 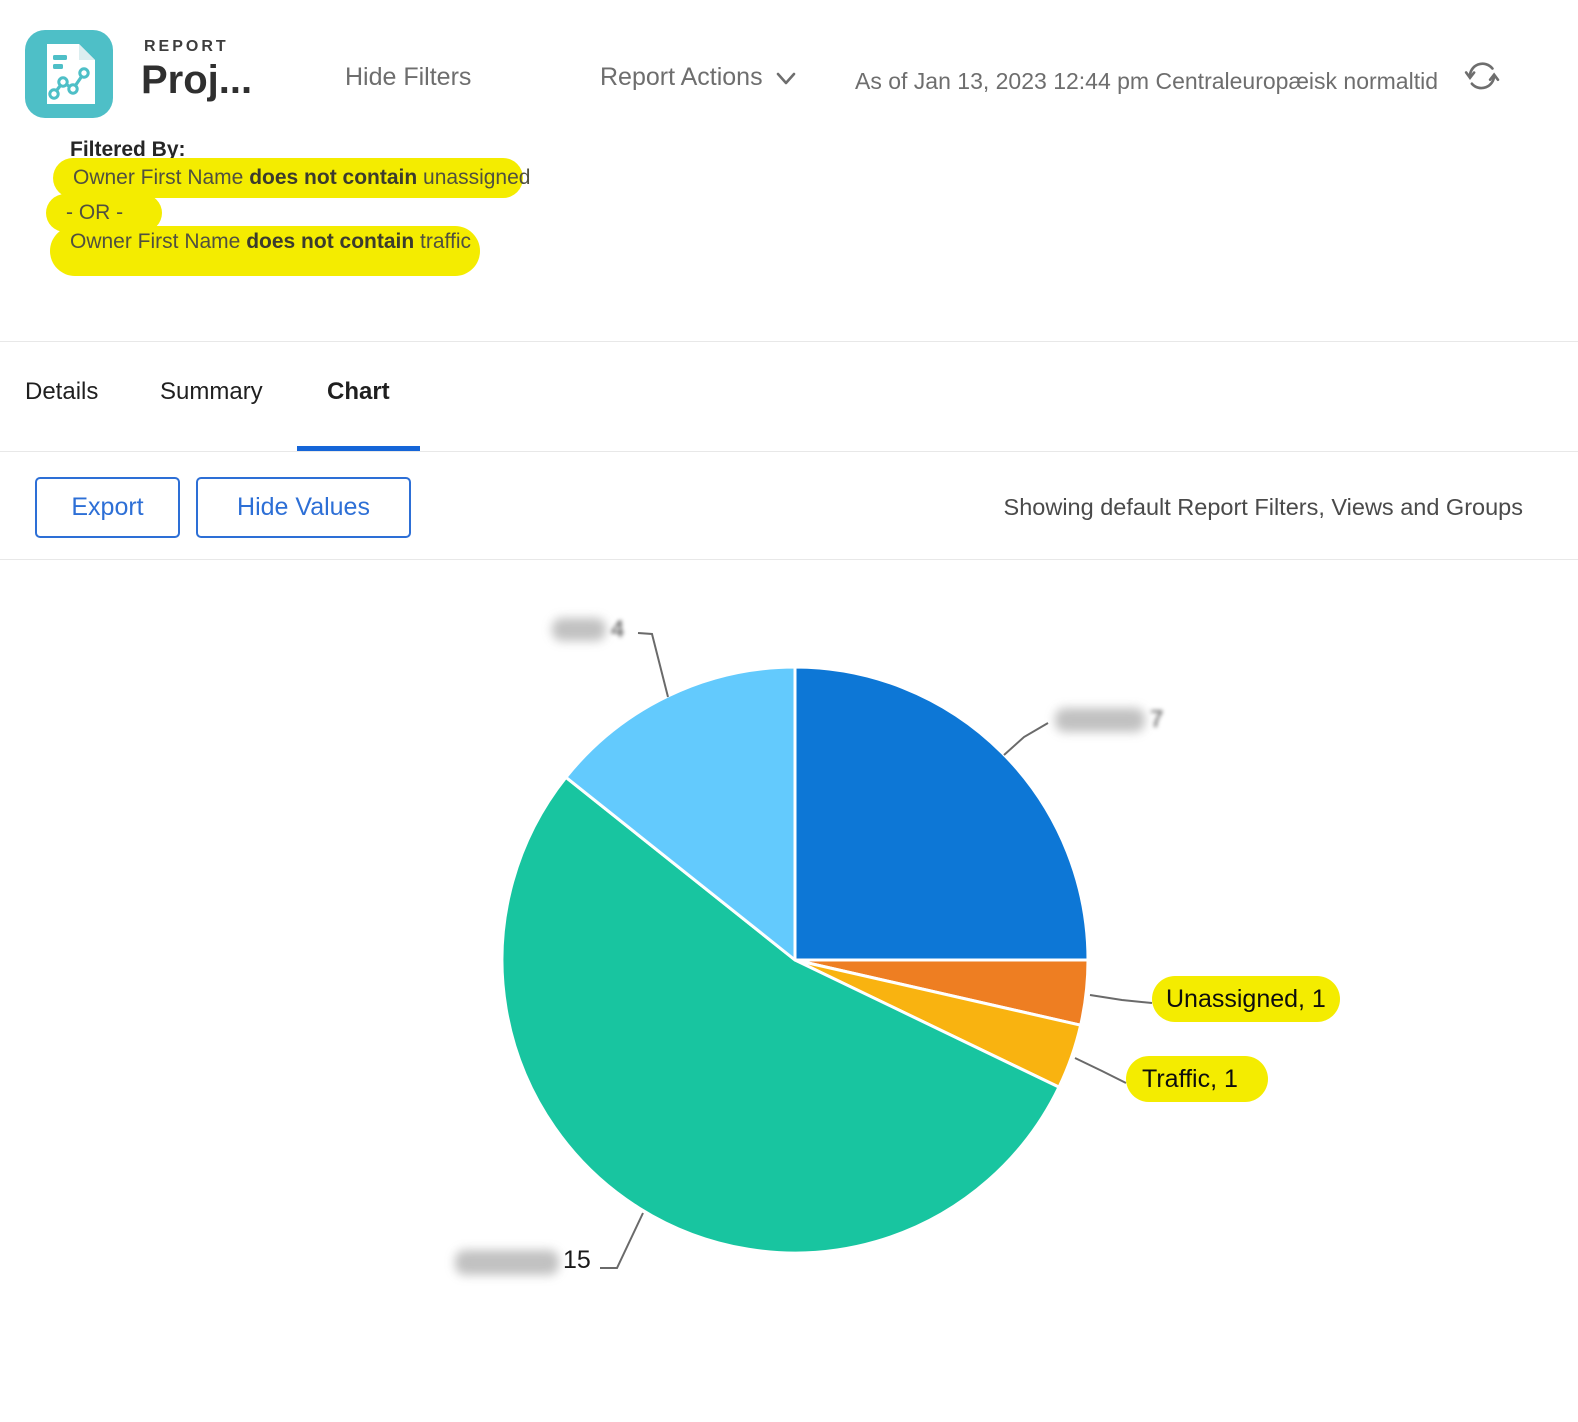 I want to click on hide-values-button: Hide Values, so click(x=303, y=507).